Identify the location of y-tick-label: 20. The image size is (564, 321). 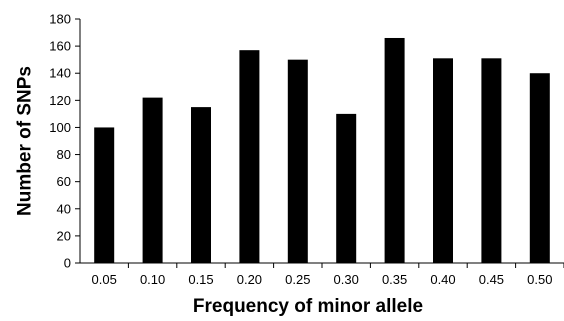
(64, 235).